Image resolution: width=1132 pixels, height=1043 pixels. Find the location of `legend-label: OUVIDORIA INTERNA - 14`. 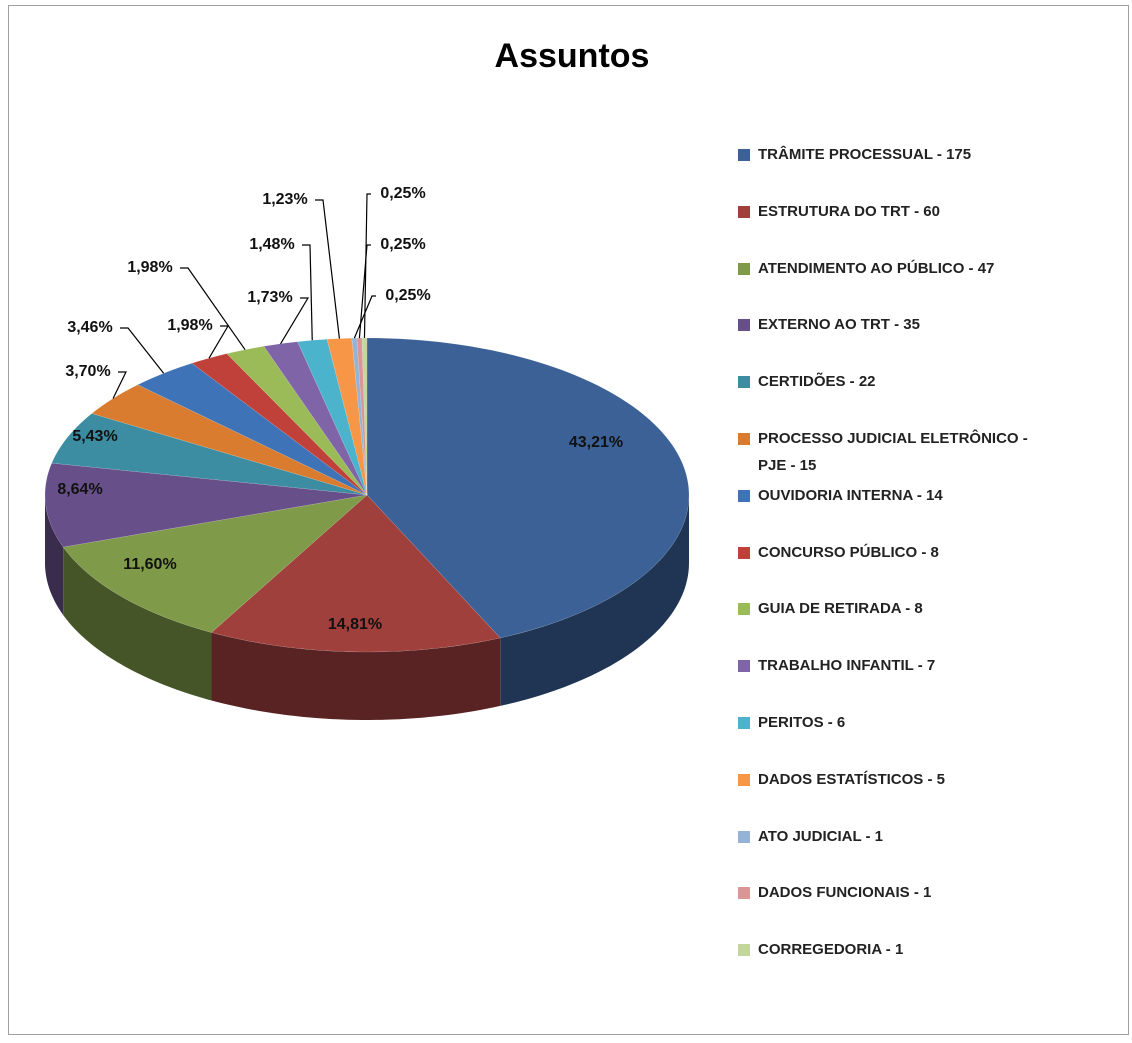

legend-label: OUVIDORIA INTERNA - 14 is located at coordinates (850, 495).